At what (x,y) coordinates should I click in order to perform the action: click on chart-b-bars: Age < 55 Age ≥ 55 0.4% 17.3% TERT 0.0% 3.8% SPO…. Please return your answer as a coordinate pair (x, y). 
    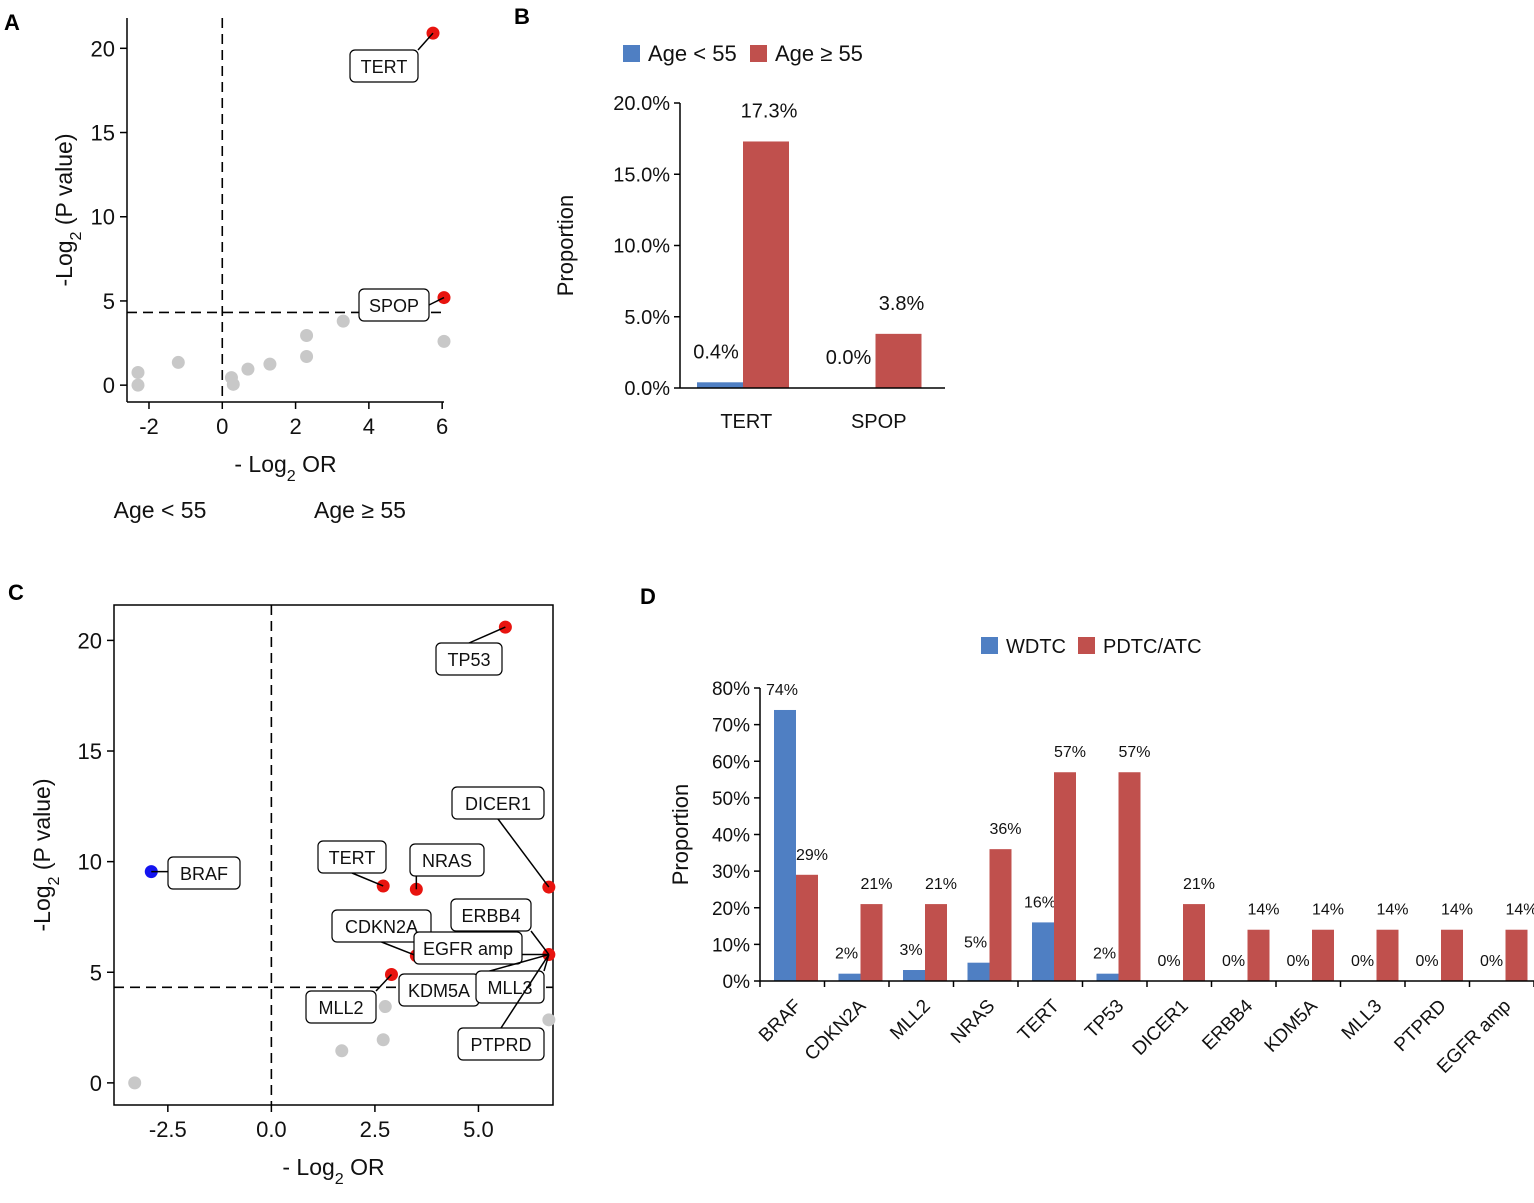
    Looking at the image, I should click on (749, 237).